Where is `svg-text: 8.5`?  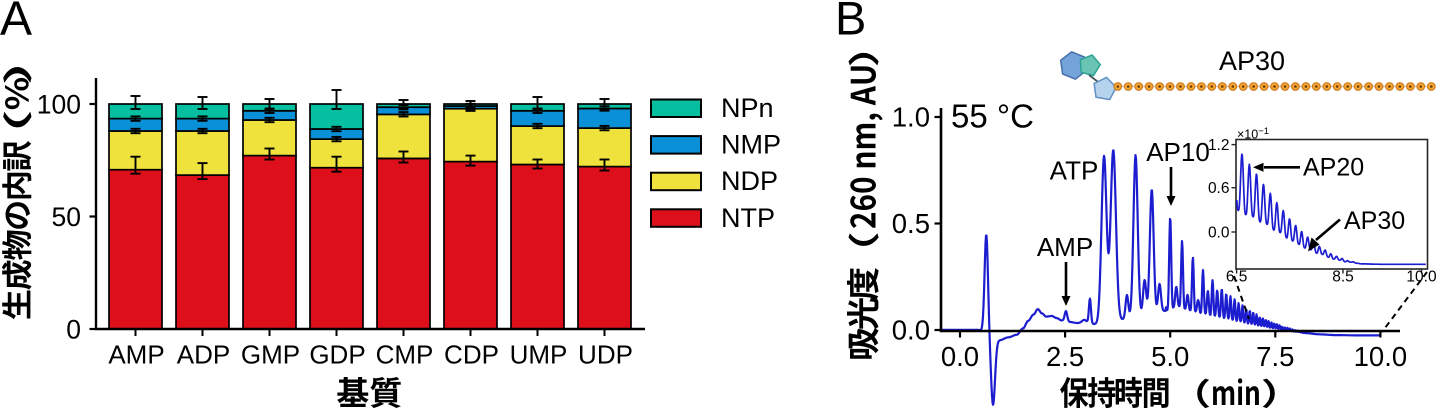 svg-text: 8.5 is located at coordinates (1343, 277).